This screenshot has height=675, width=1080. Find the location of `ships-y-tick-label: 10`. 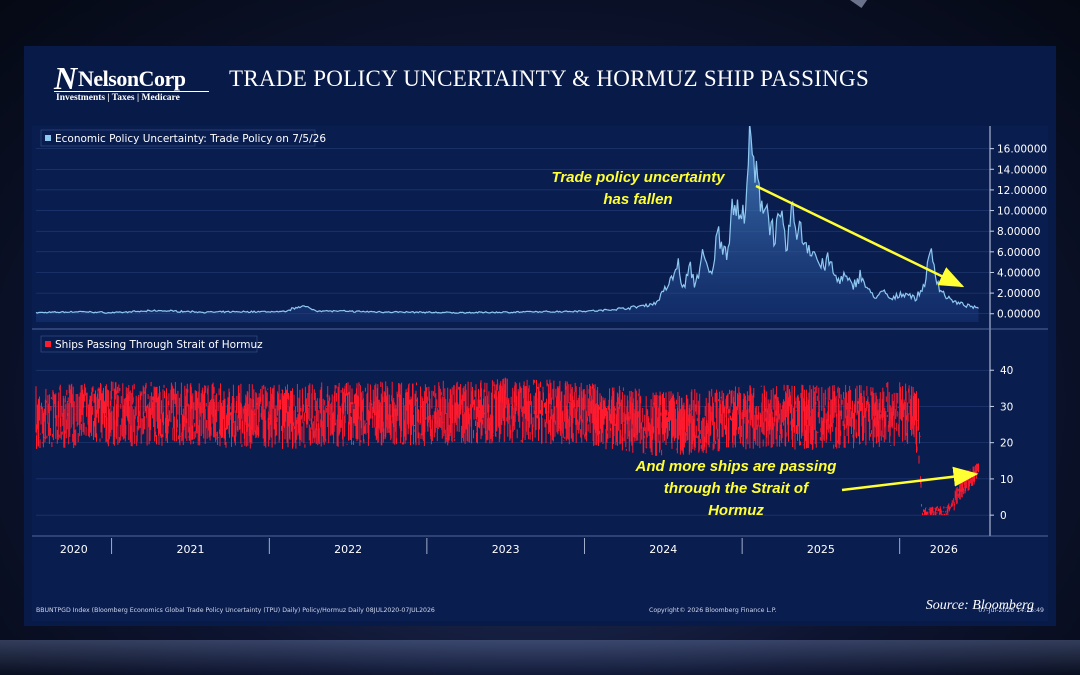

ships-y-tick-label: 10 is located at coordinates (1006, 480).